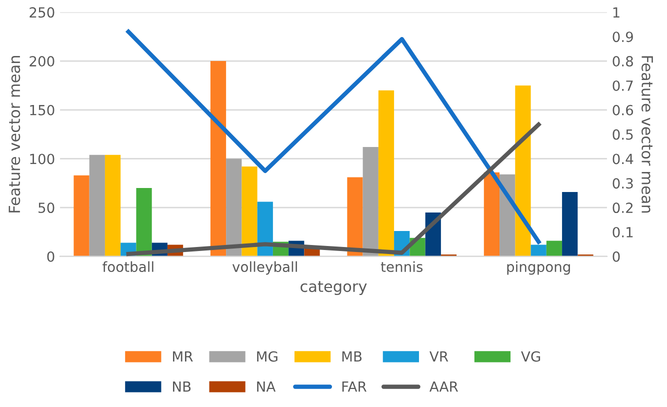 The width and height of the screenshot is (667, 407). What do you see at coordinates (444, 386) in the screenshot?
I see `legend-label: AAR` at bounding box center [444, 386].